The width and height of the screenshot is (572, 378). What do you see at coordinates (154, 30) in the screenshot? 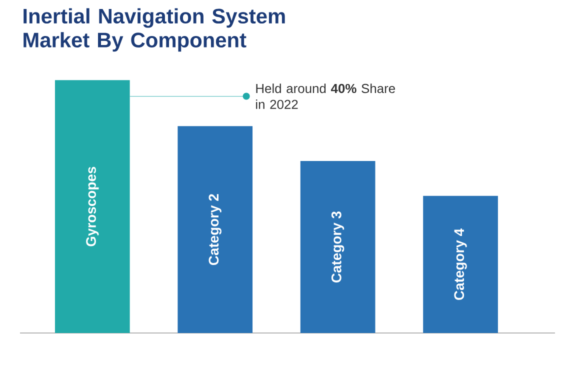
I see `chart-title: Inertial Navigation System Market By Component` at bounding box center [154, 30].